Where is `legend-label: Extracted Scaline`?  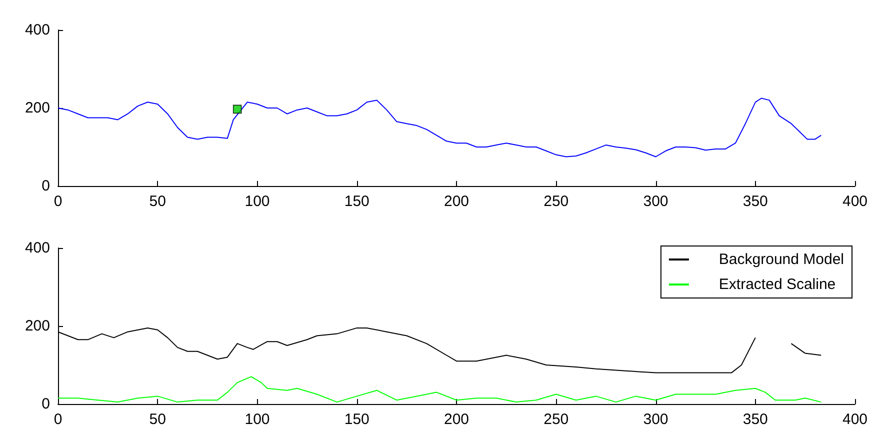
legend-label: Extracted Scaline is located at coordinates (777, 284).